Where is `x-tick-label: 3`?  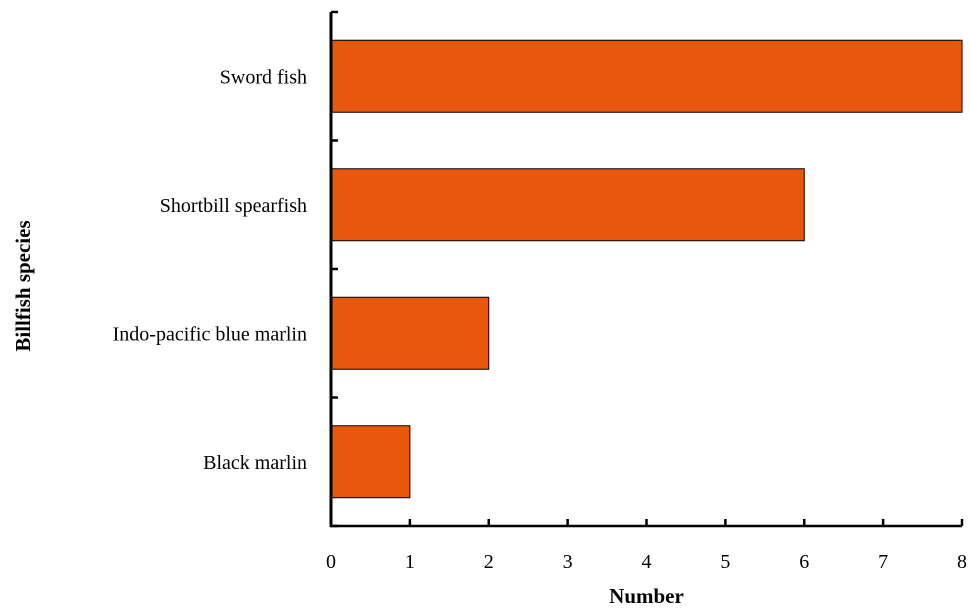
x-tick-label: 3 is located at coordinates (568, 562).